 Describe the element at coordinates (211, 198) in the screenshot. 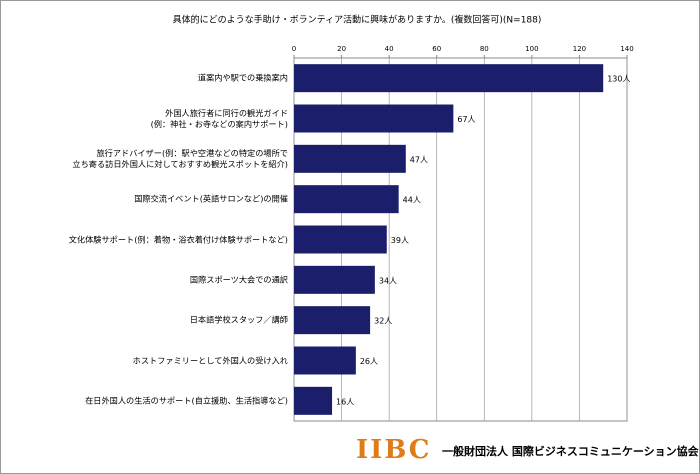

I see `category-label: 国際交流イベント(英語サロンなど)の開催` at that location.